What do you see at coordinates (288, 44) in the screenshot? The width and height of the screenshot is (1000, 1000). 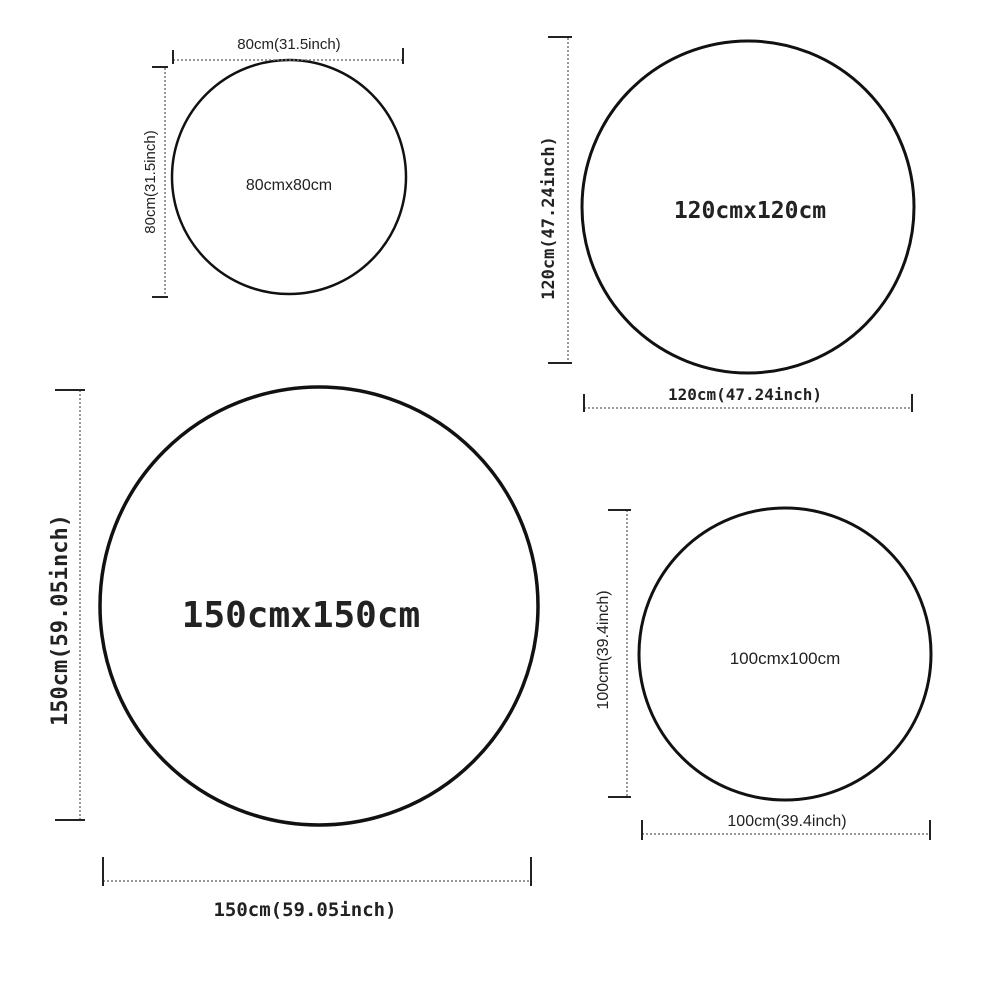 I see `width-label: 80cm(31.5inch)` at bounding box center [288, 44].